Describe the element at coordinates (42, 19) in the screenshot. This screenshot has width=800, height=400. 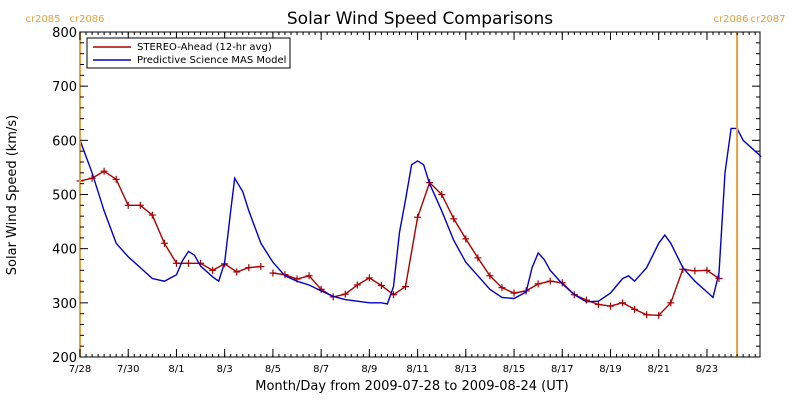
I see `carrington-label-left-1: cr2085` at that location.